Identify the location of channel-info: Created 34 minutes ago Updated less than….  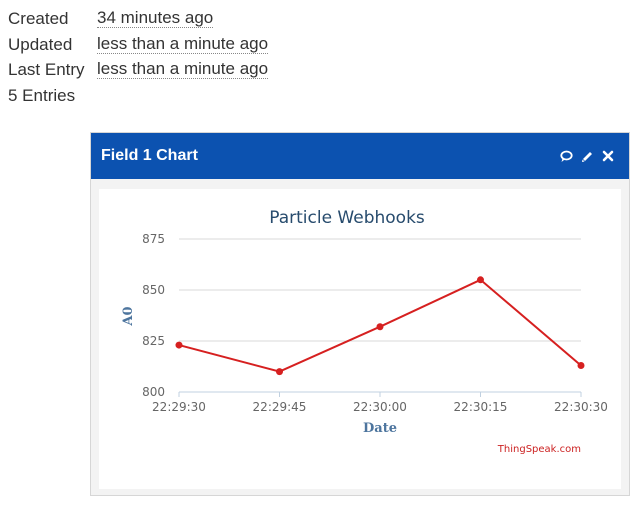
(138, 57).